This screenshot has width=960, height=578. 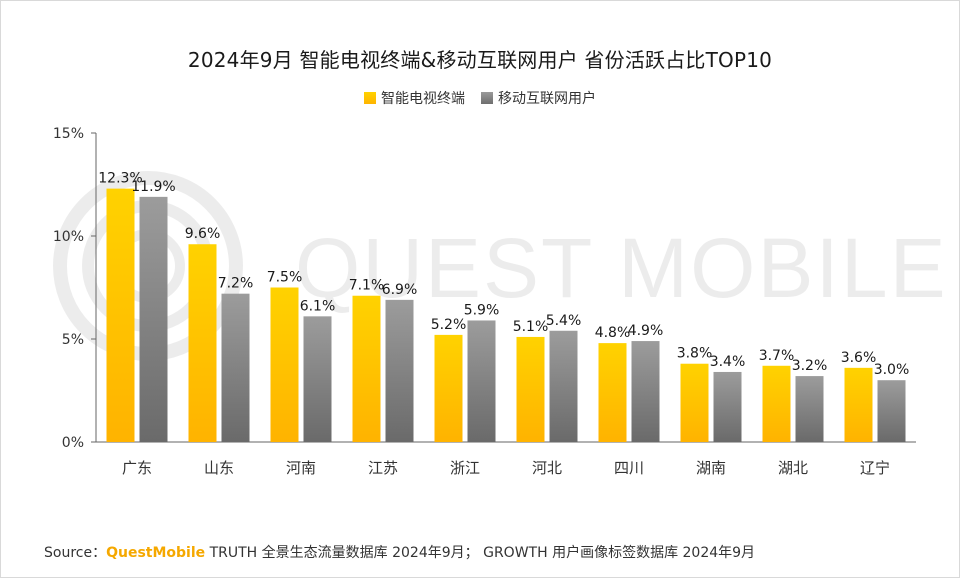 I want to click on data-label-series-2: 3.0%, so click(x=892, y=370).